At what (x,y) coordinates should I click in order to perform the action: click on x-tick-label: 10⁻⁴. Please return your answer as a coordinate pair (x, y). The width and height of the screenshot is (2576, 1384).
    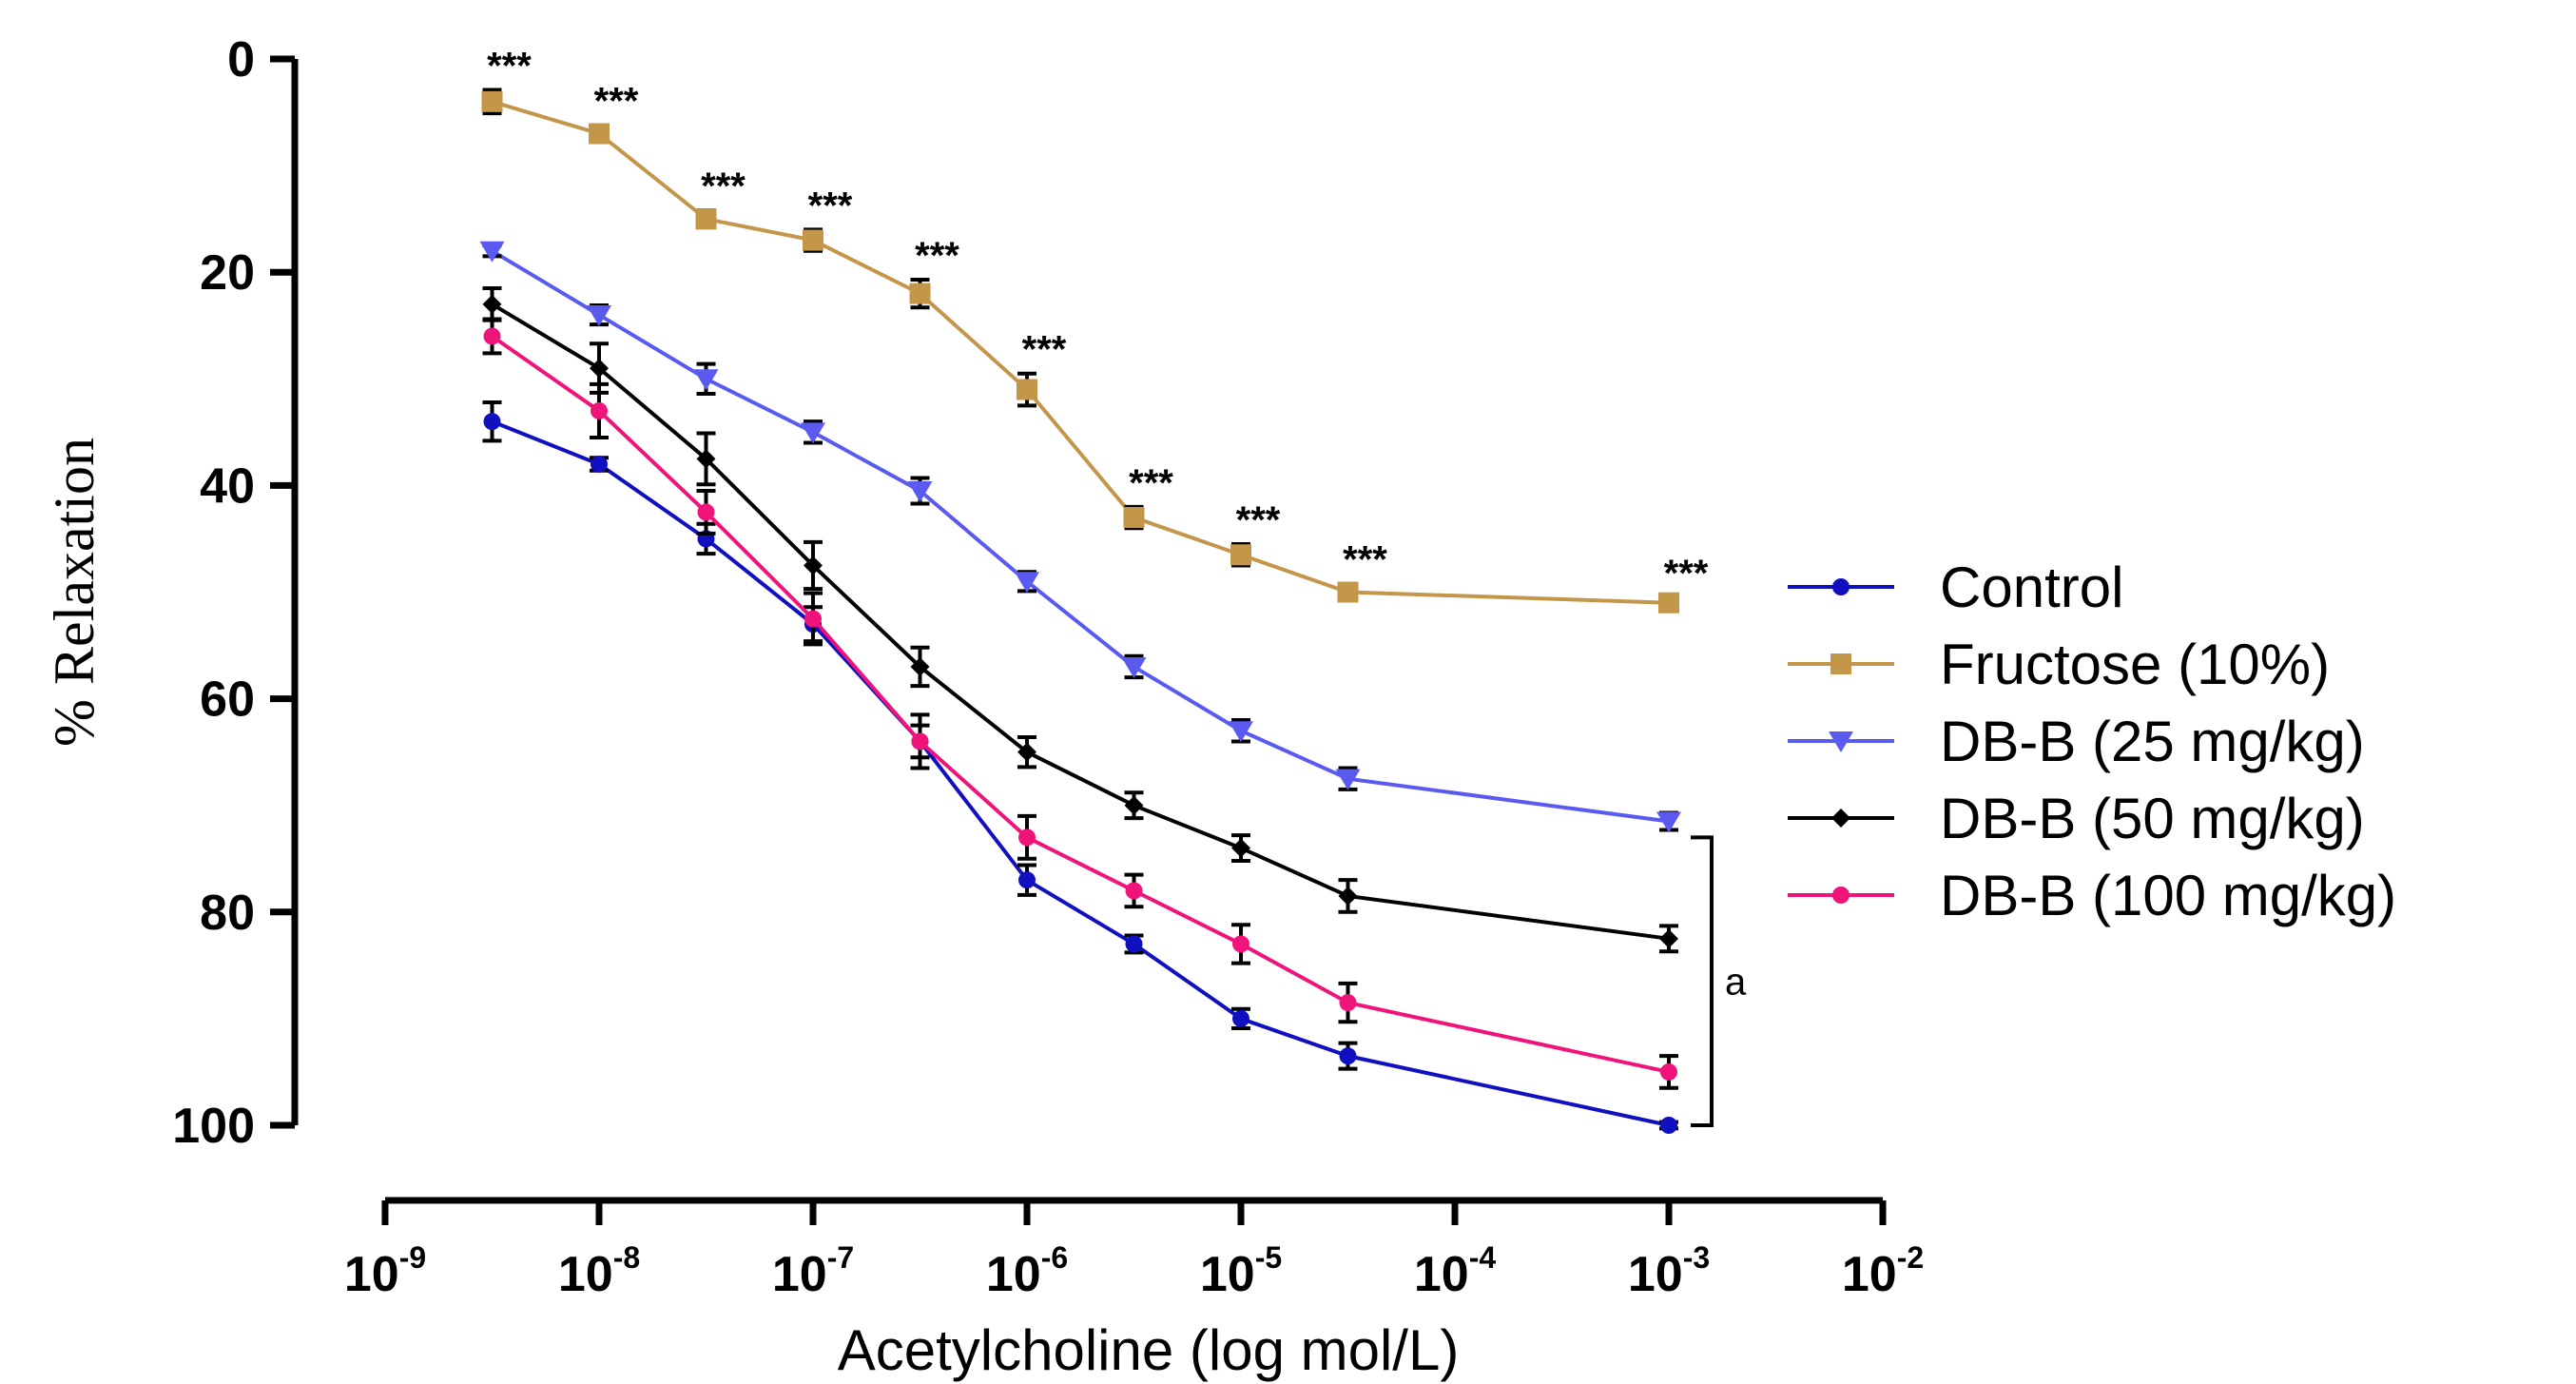
    Looking at the image, I should click on (1455, 1271).